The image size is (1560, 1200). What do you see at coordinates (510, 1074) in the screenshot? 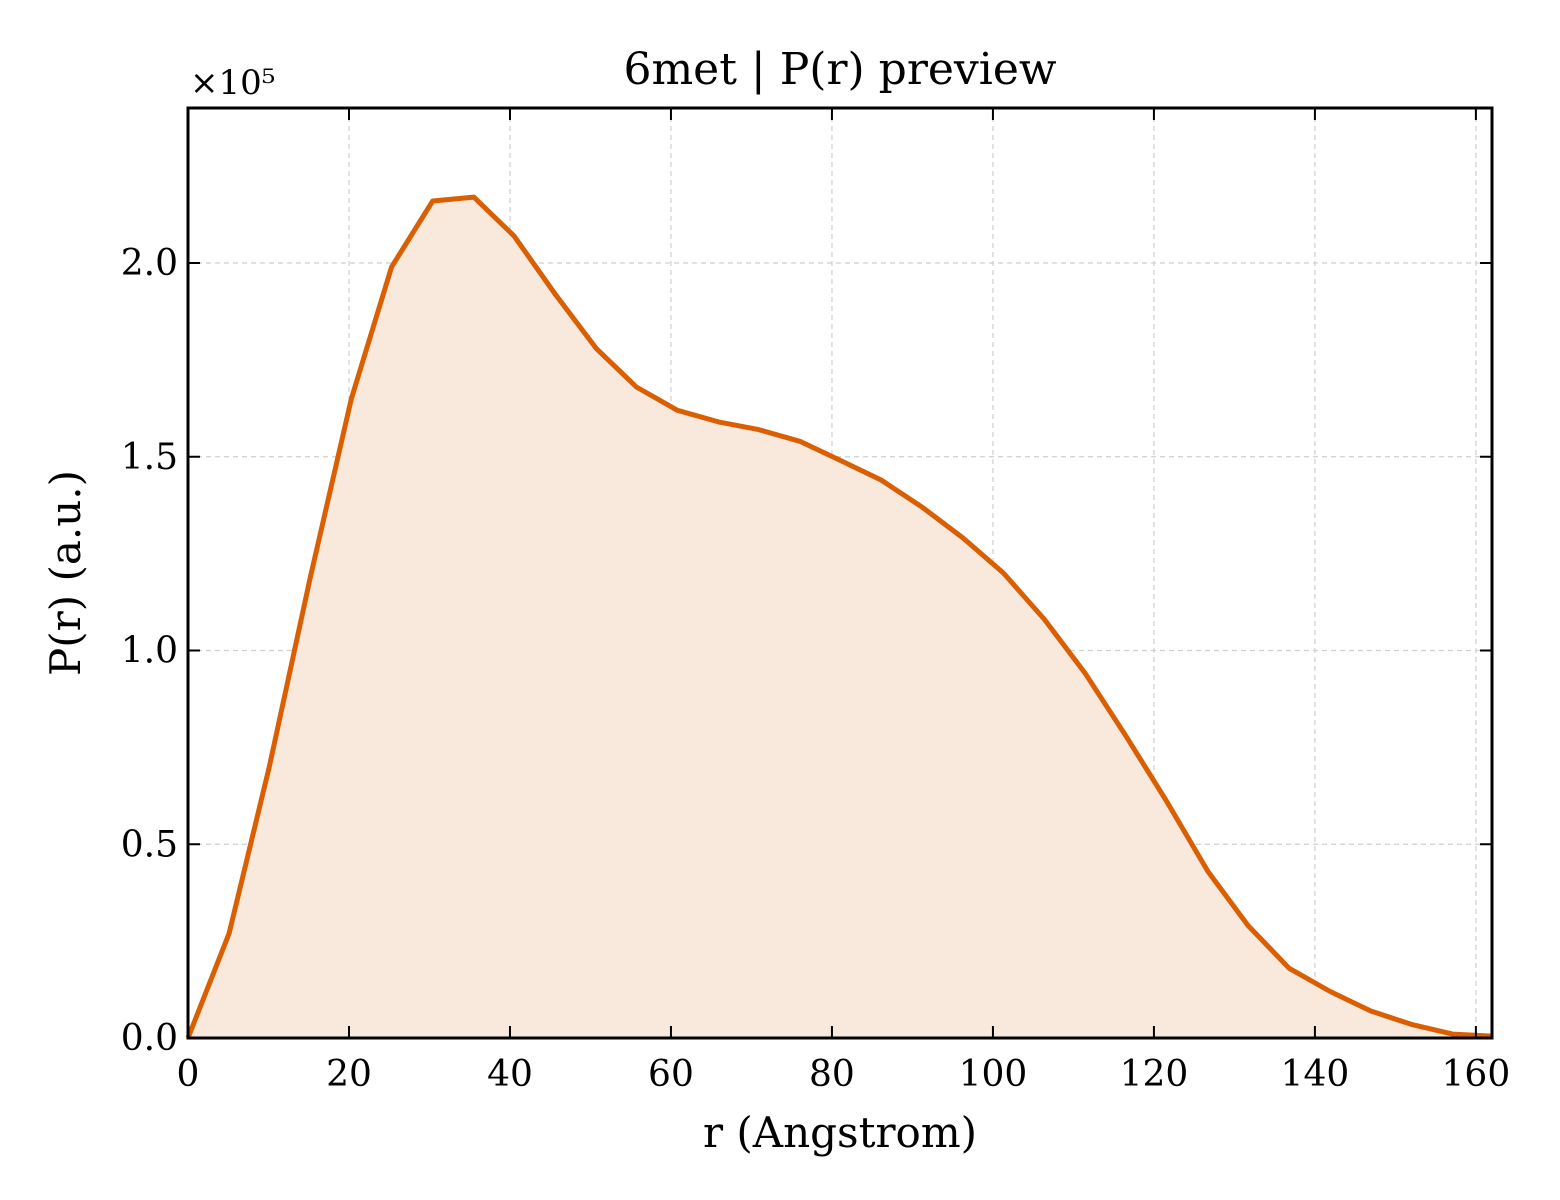
I see `x-tick-label: 40` at bounding box center [510, 1074].